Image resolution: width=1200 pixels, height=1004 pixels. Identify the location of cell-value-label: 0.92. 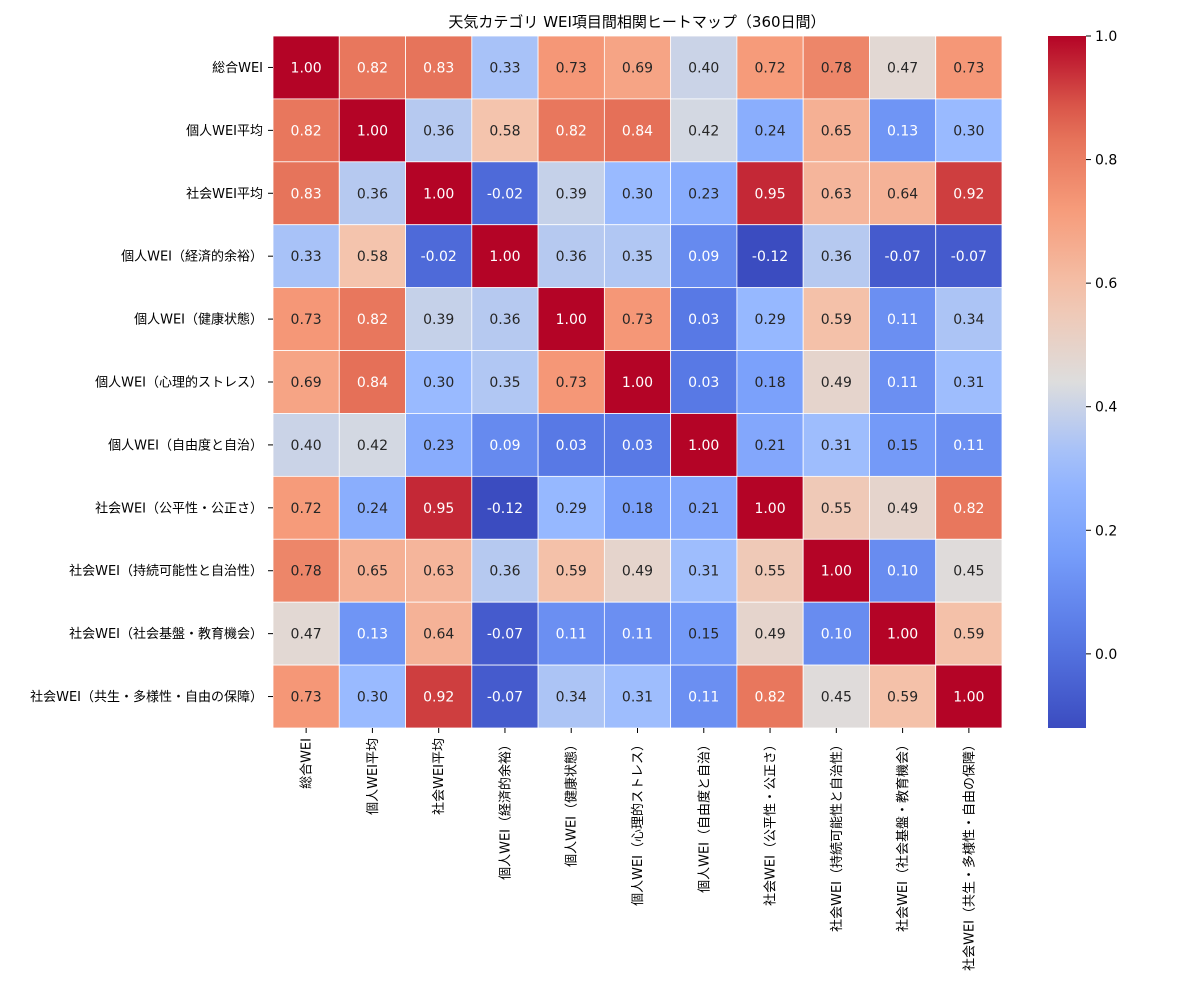
(438, 698).